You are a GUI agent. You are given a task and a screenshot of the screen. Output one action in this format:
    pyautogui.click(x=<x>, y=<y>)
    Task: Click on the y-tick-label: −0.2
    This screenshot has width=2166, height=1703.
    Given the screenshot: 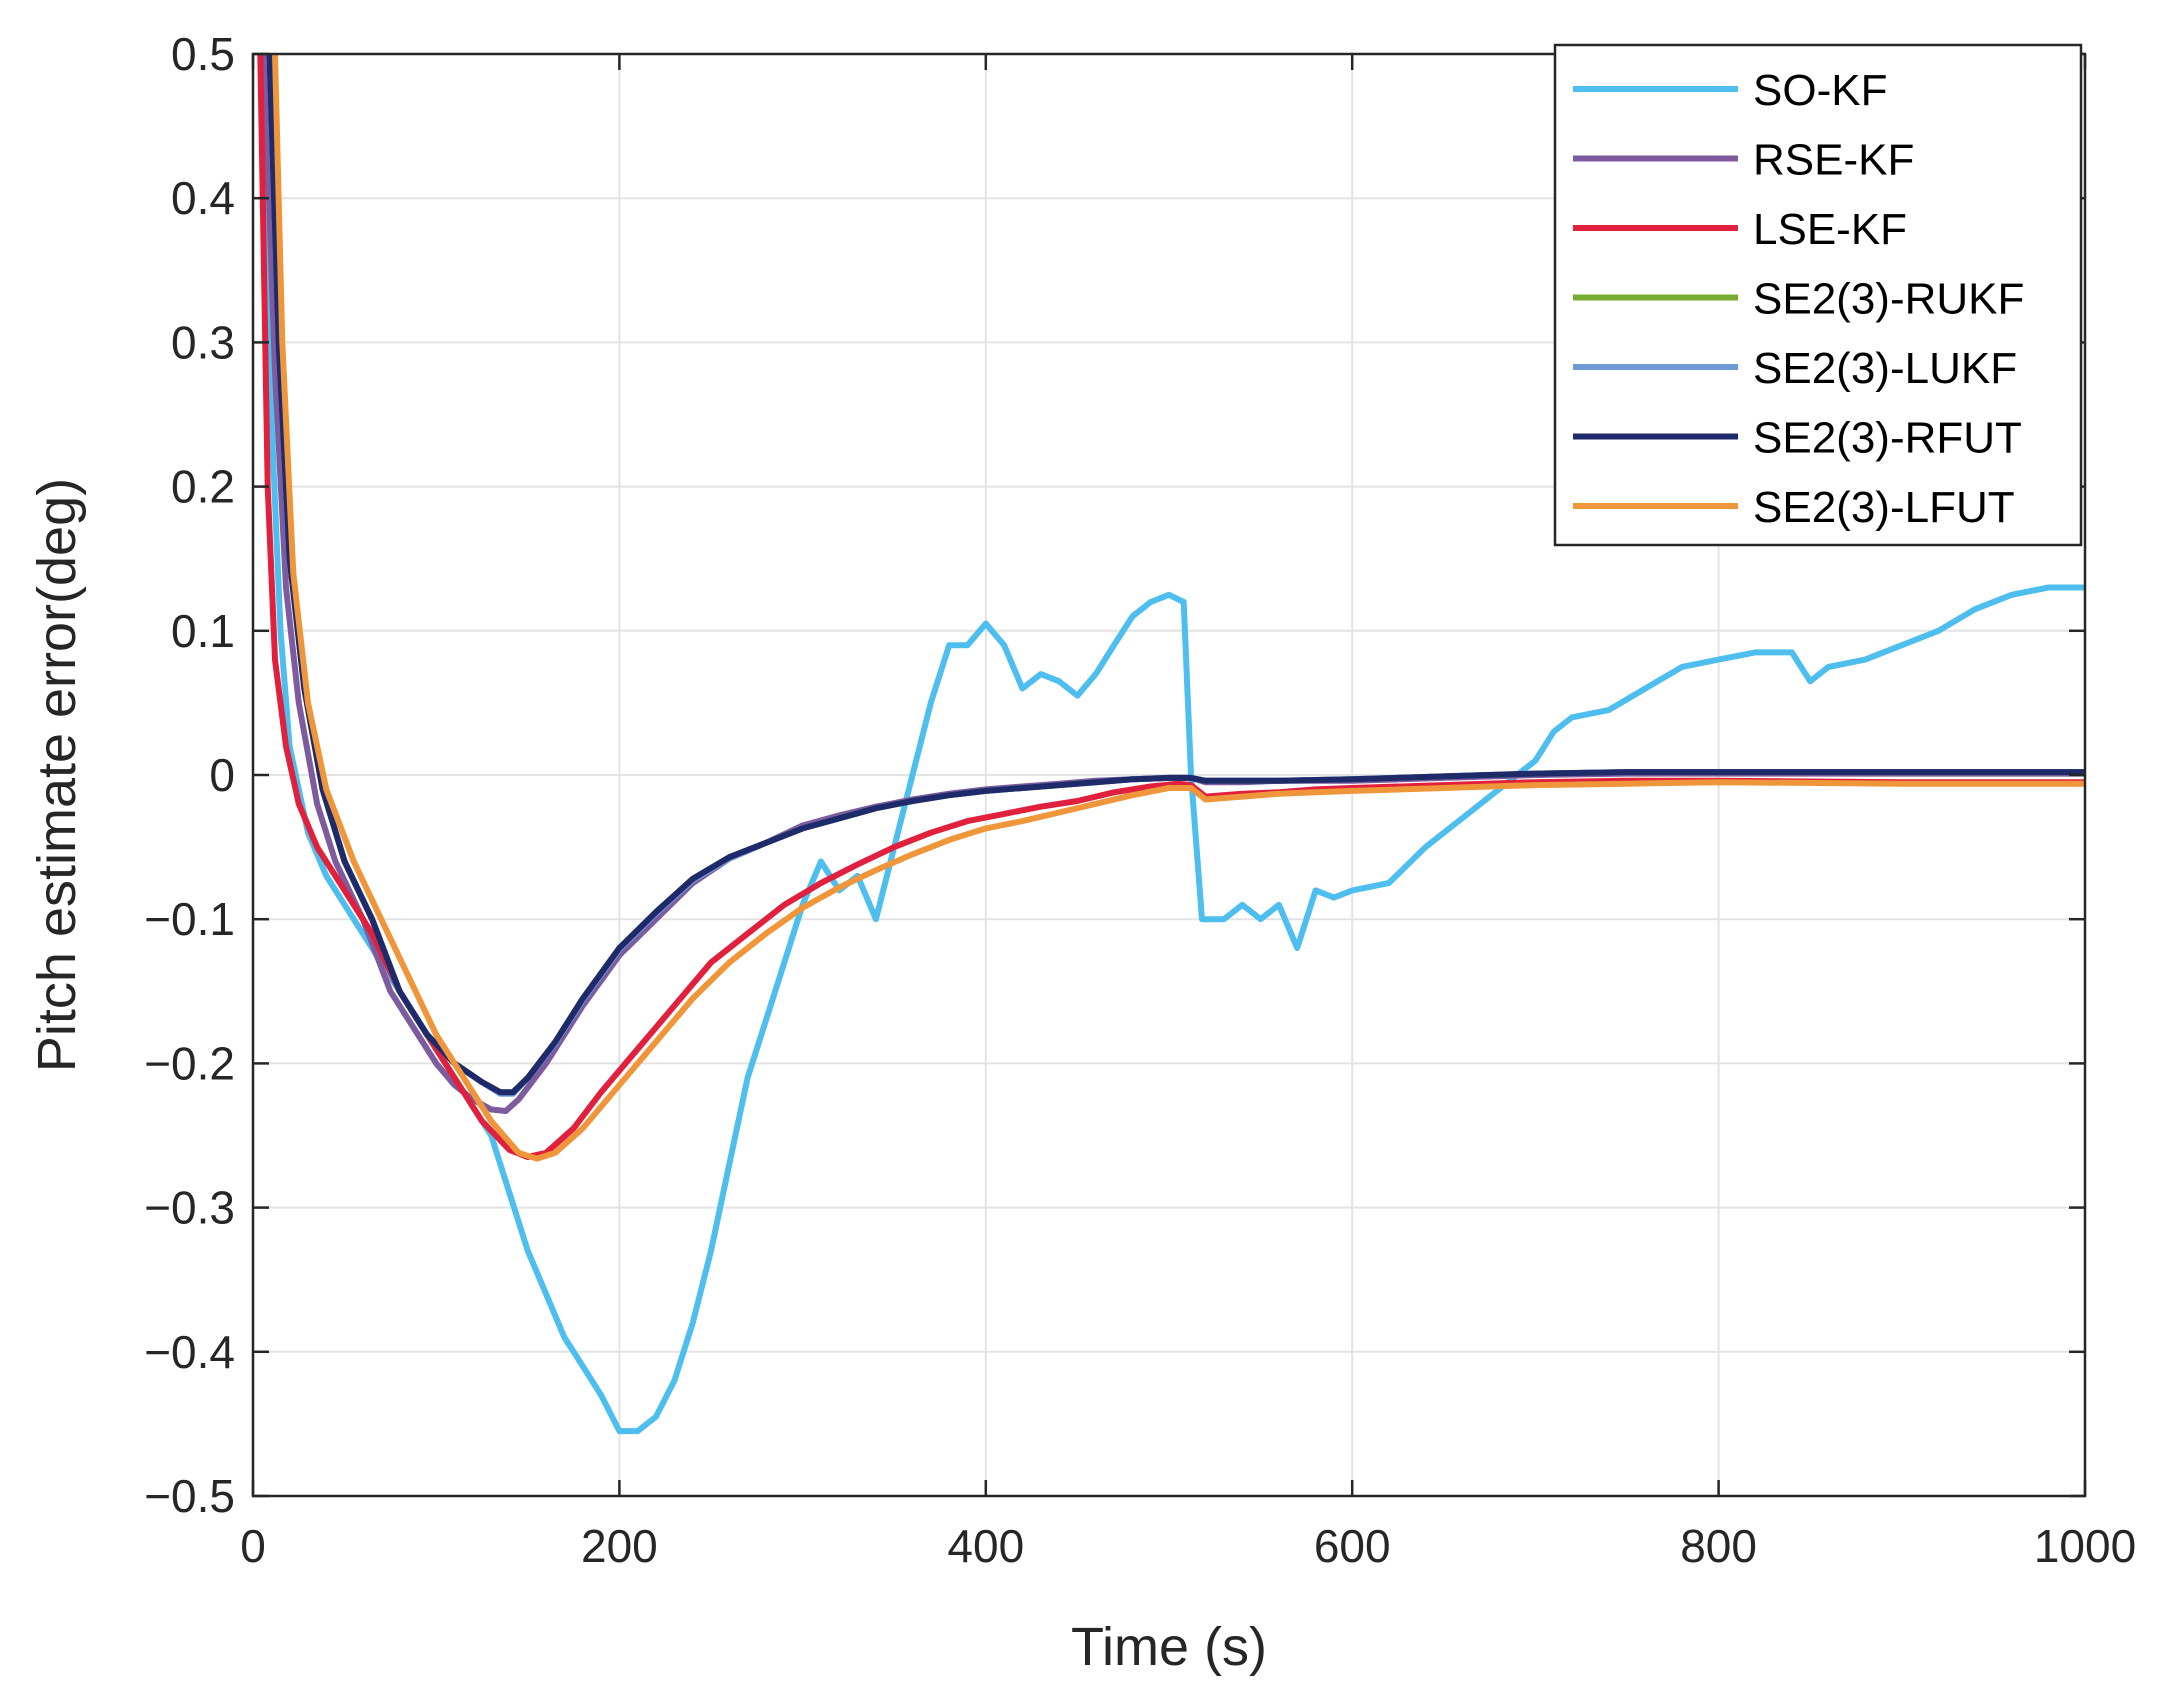 What is the action you would take?
    pyautogui.click(x=189, y=1063)
    